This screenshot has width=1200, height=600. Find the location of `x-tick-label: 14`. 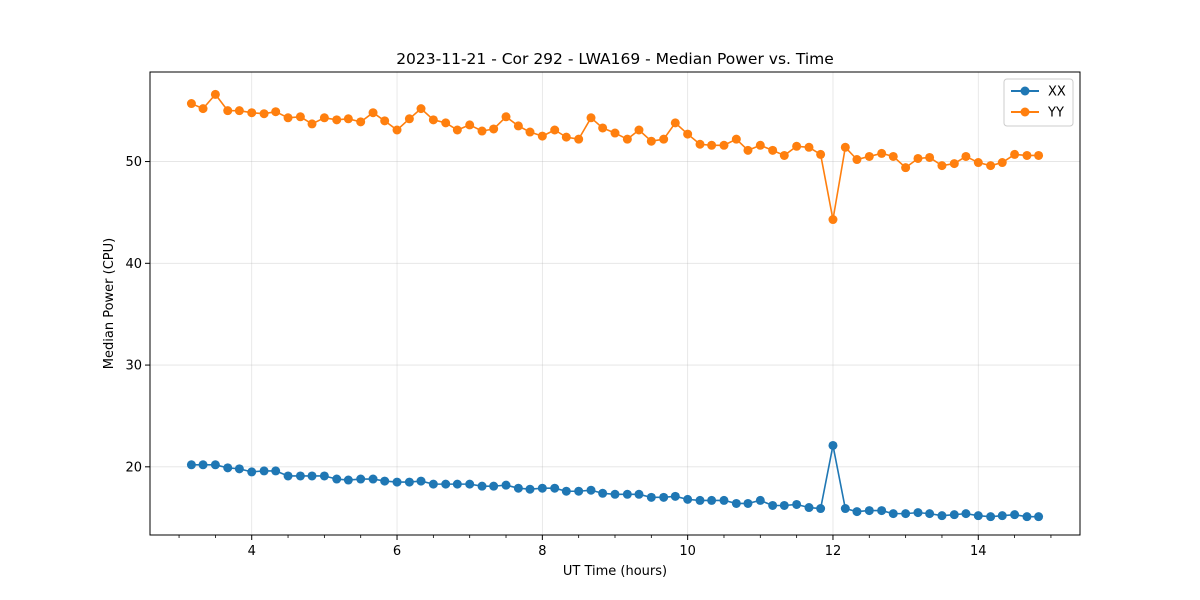

x-tick-label: 14 is located at coordinates (978, 551).